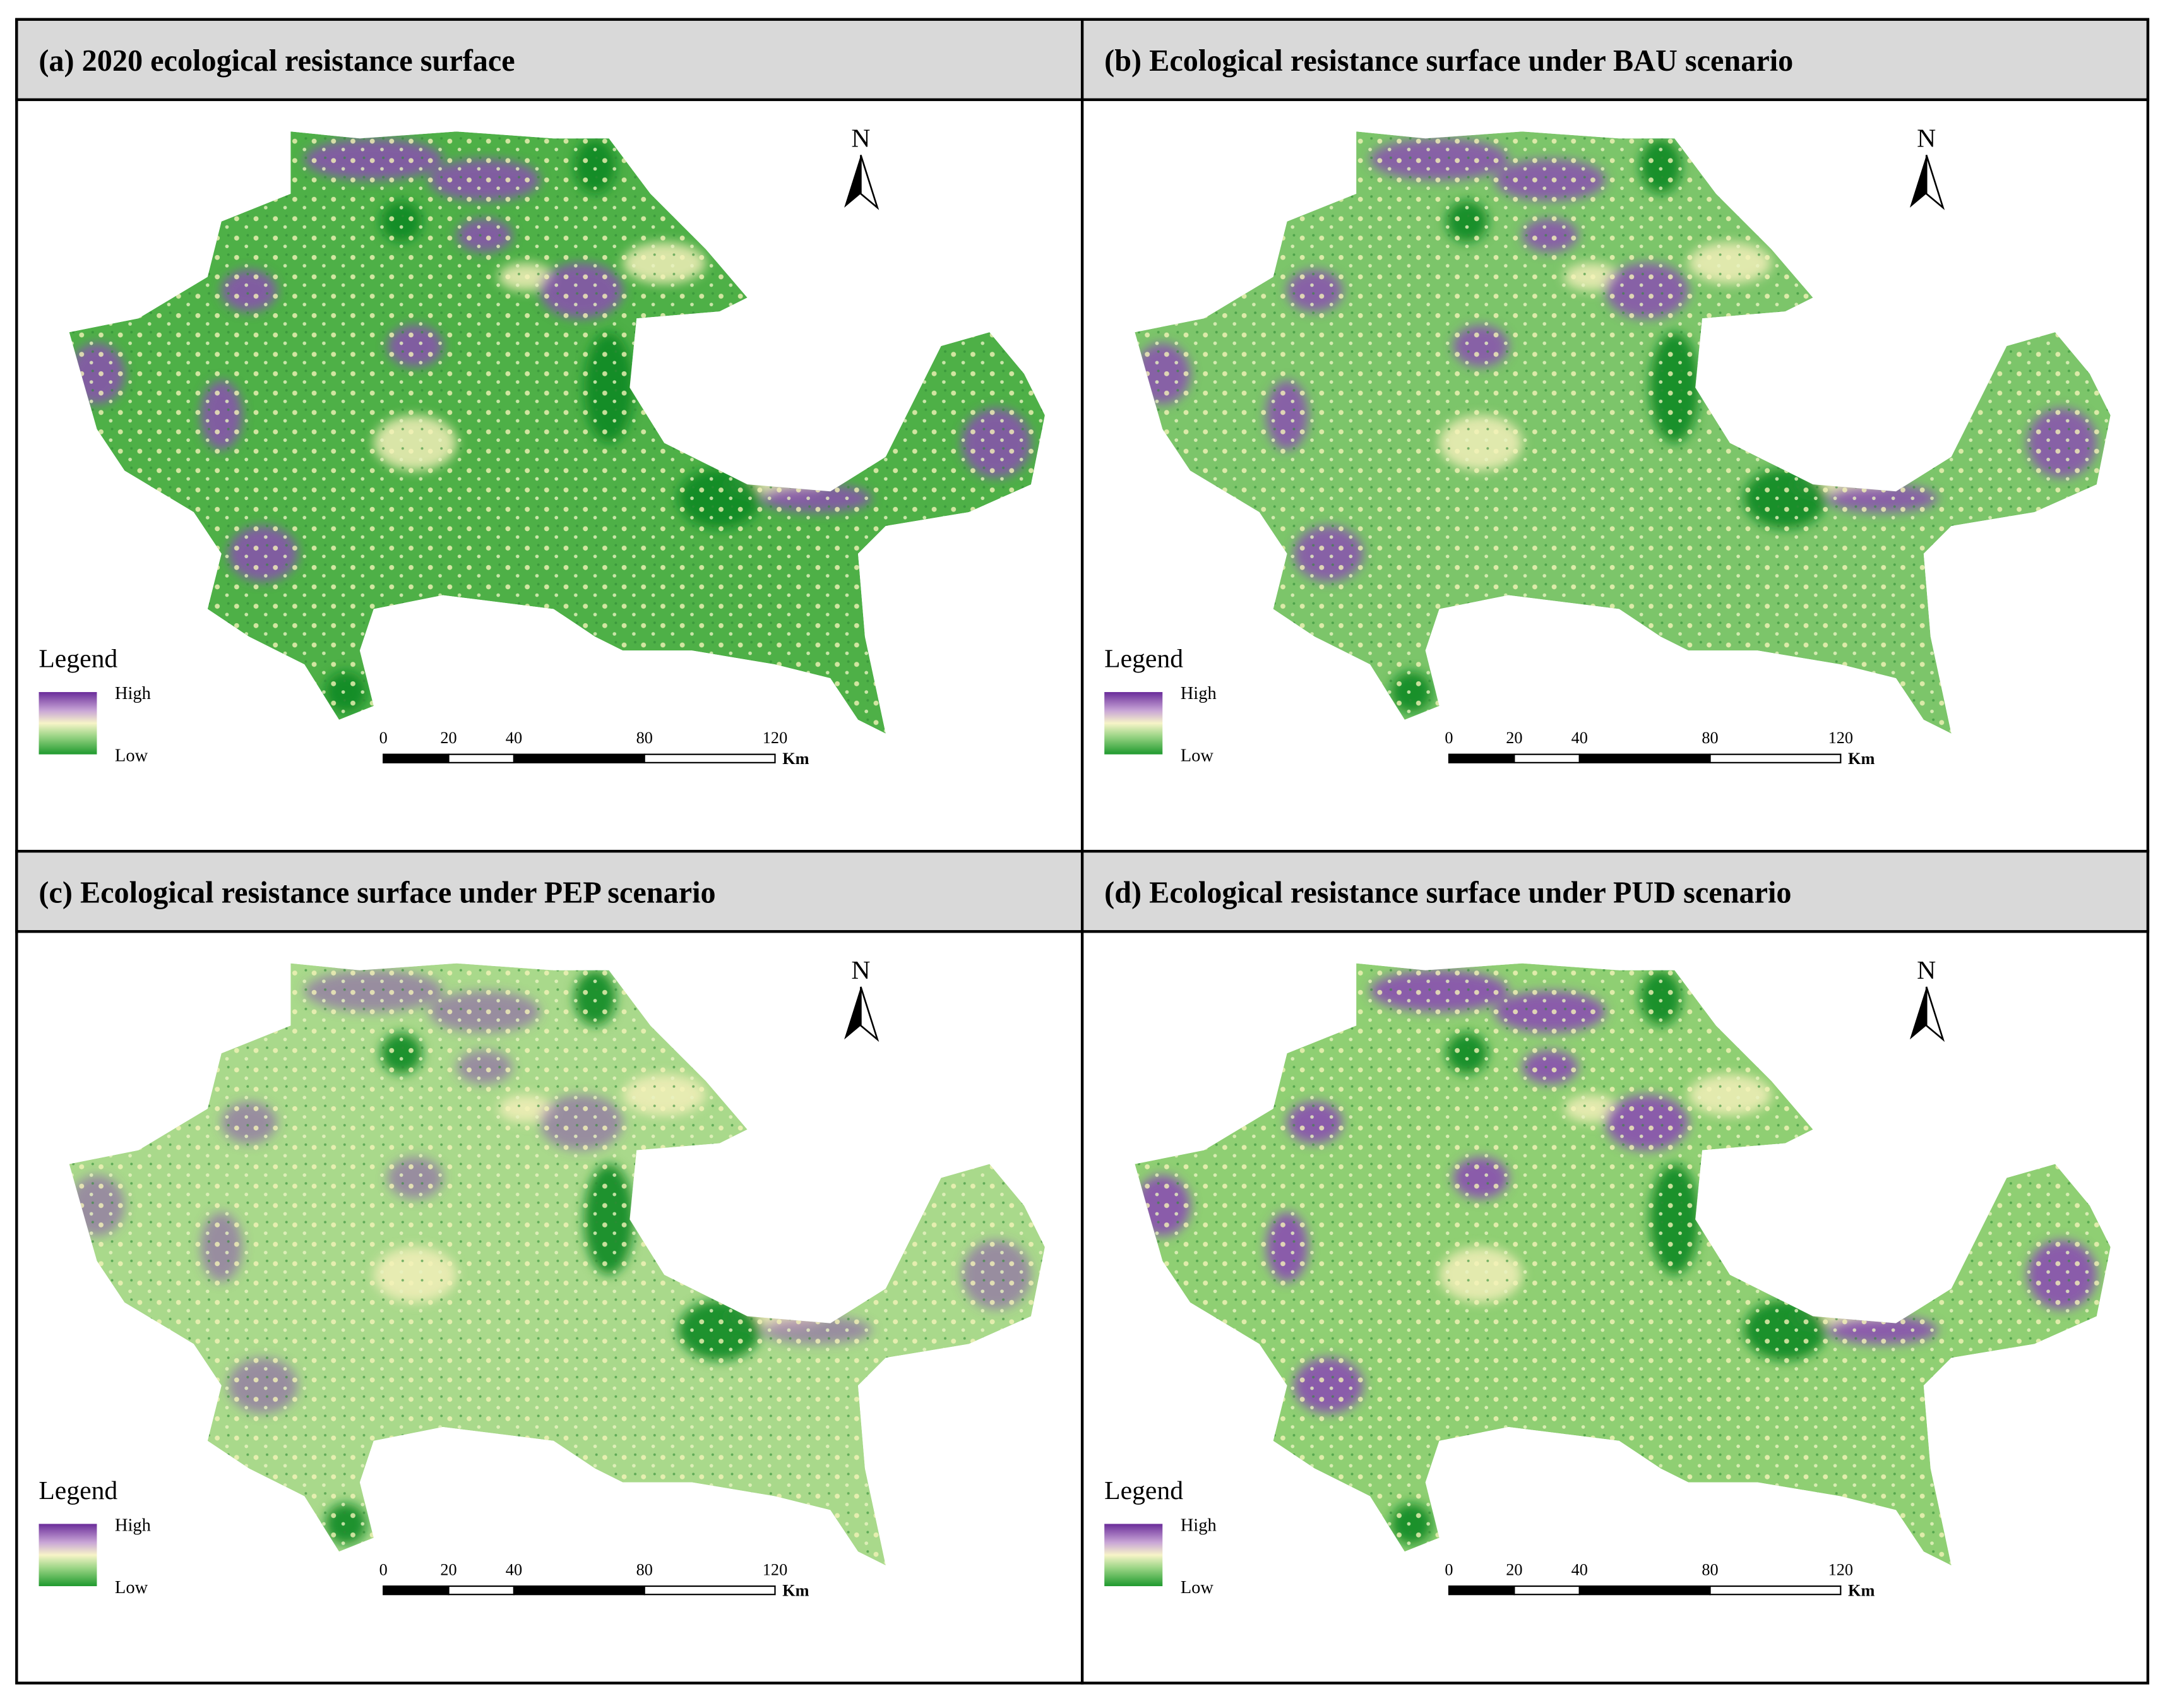 This screenshot has height=1708, width=2170. What do you see at coordinates (277, 61) in the screenshot?
I see `panel-title: (a) 2020 ecological resistance surface` at bounding box center [277, 61].